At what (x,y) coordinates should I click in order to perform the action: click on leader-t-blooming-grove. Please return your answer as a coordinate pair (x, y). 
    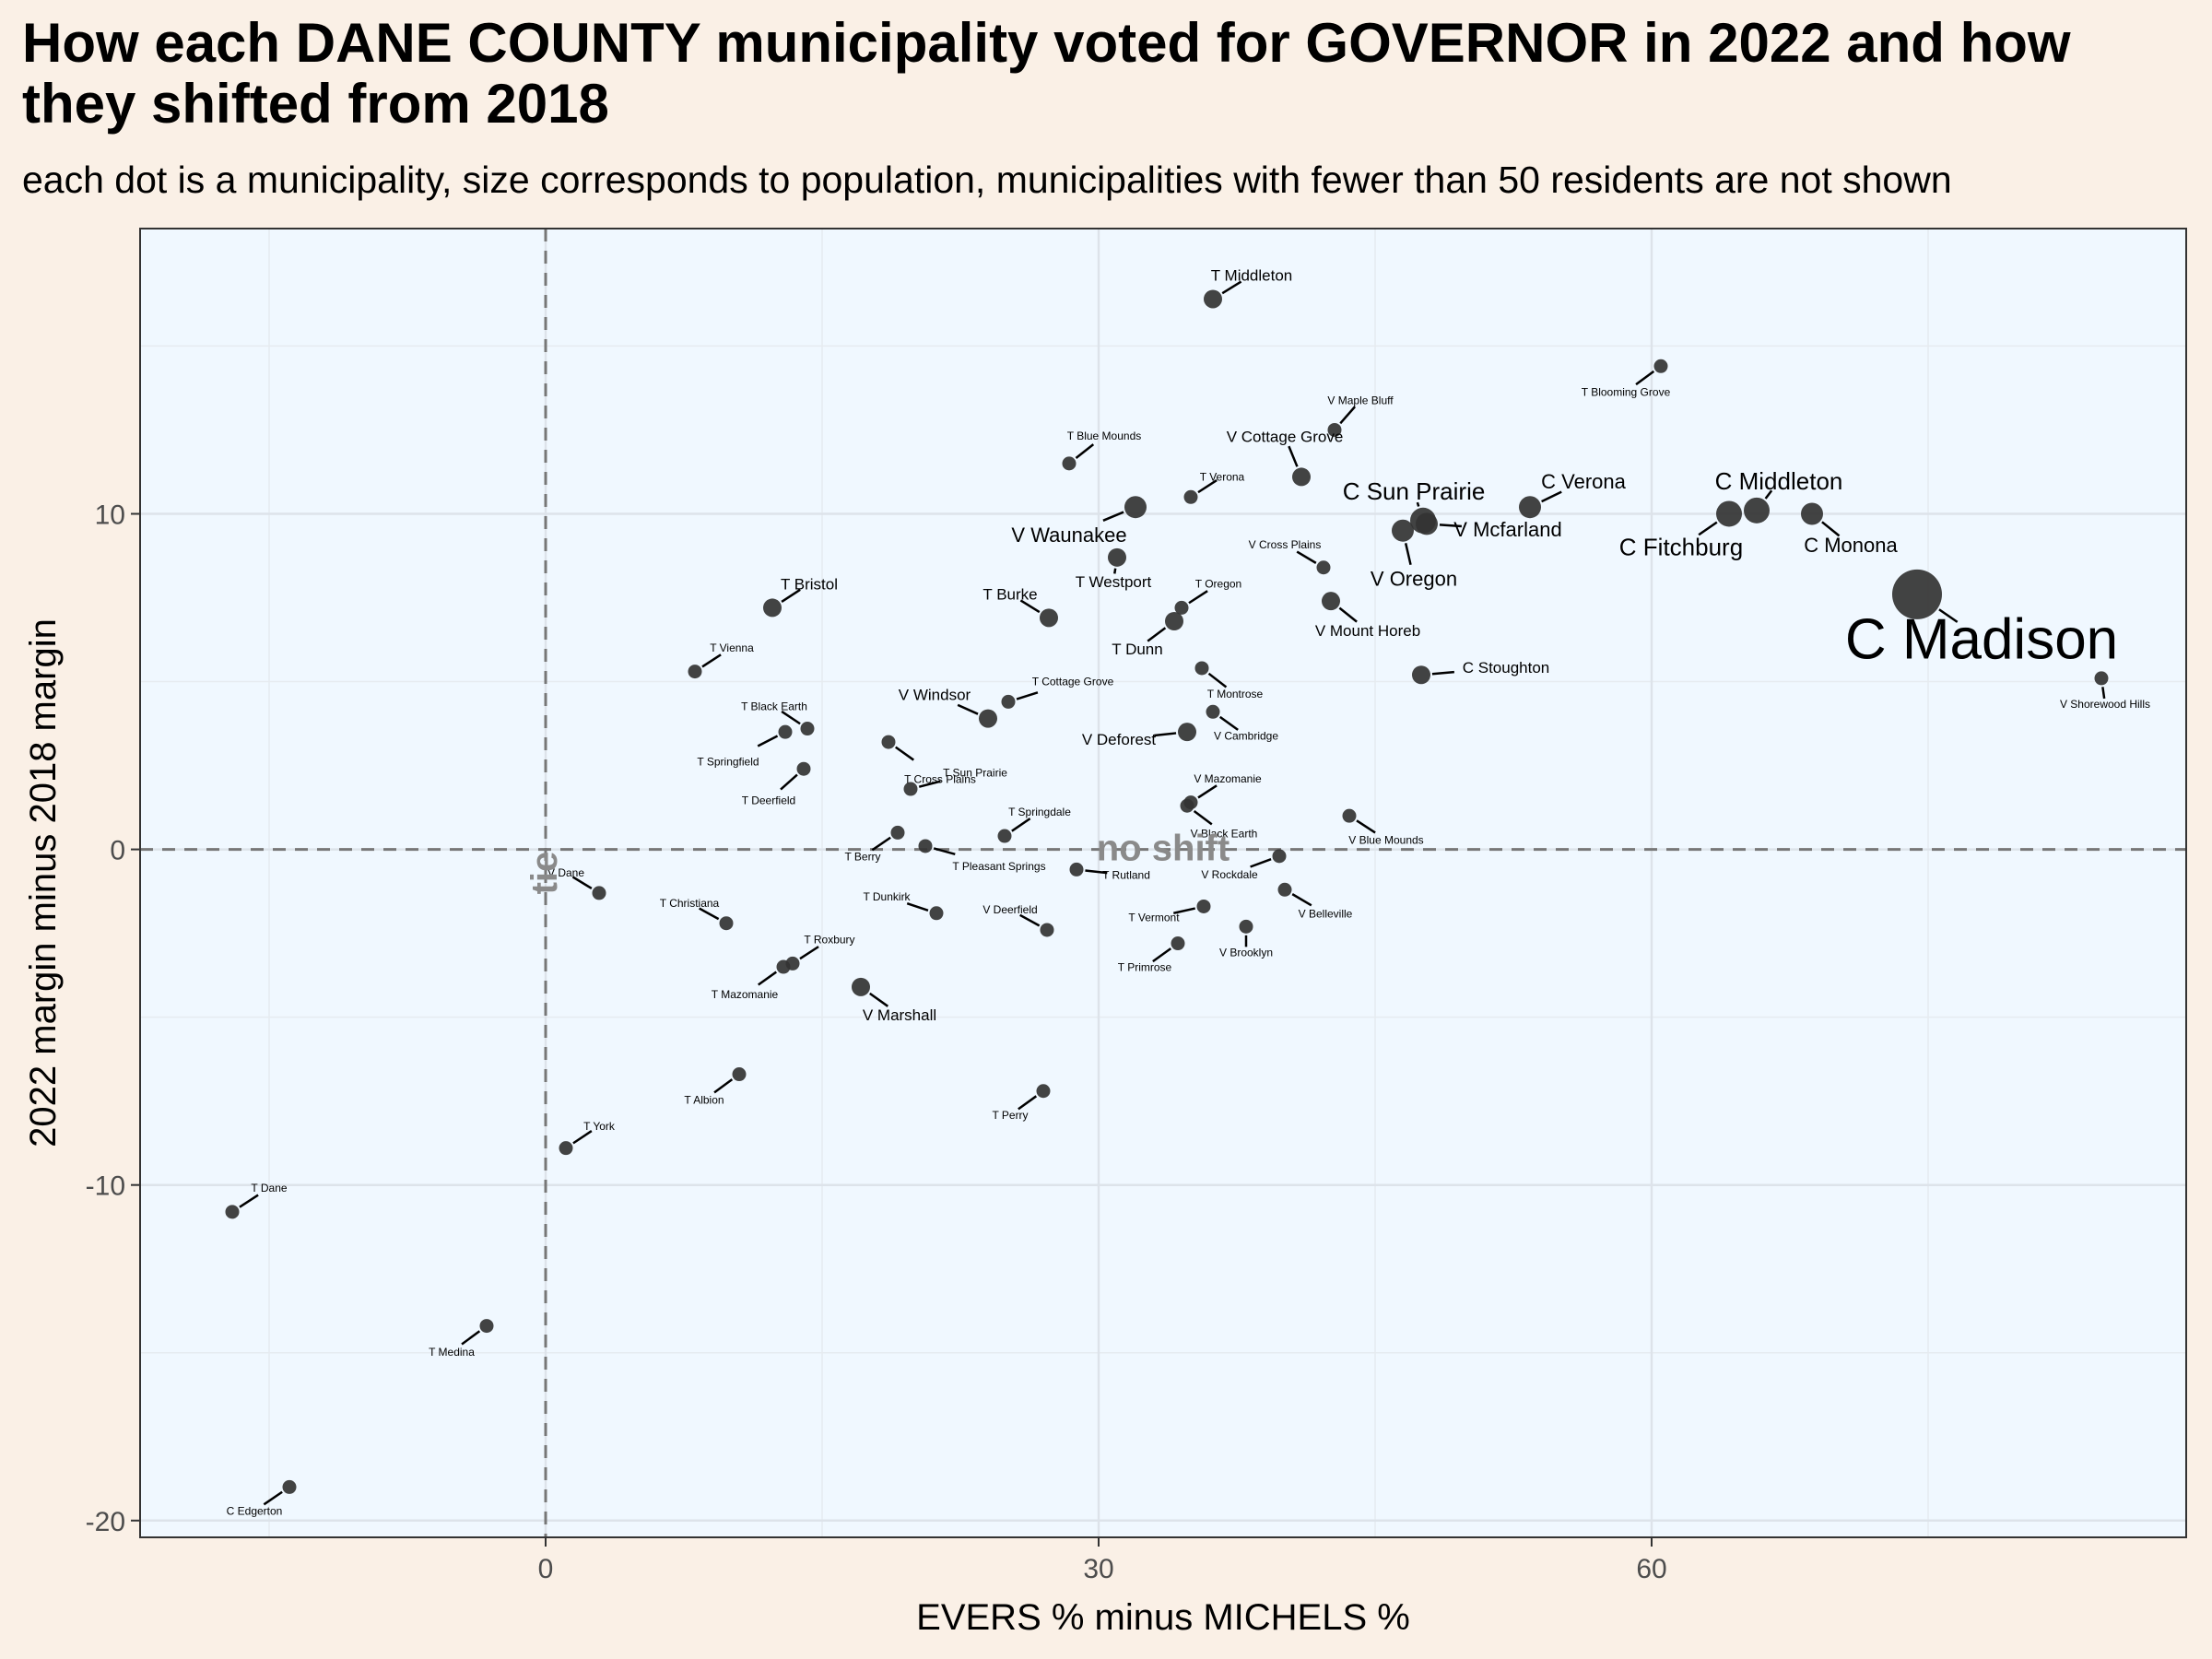
    Looking at the image, I should click on (1645, 378).